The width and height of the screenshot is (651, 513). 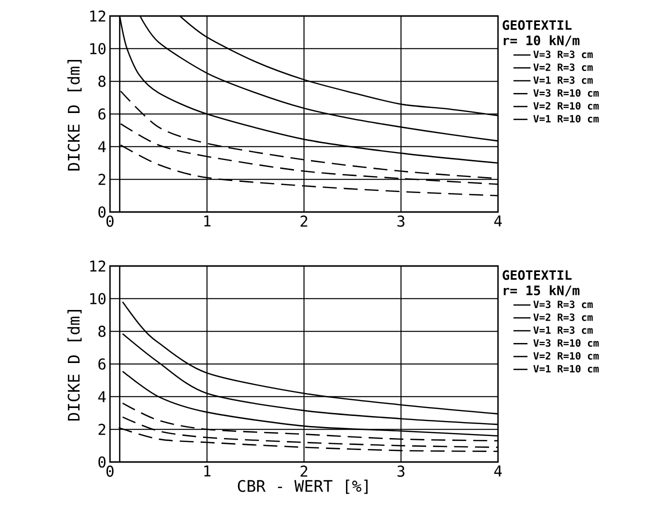 I want to click on text: r= 15 kN/m, so click(x=542, y=290).